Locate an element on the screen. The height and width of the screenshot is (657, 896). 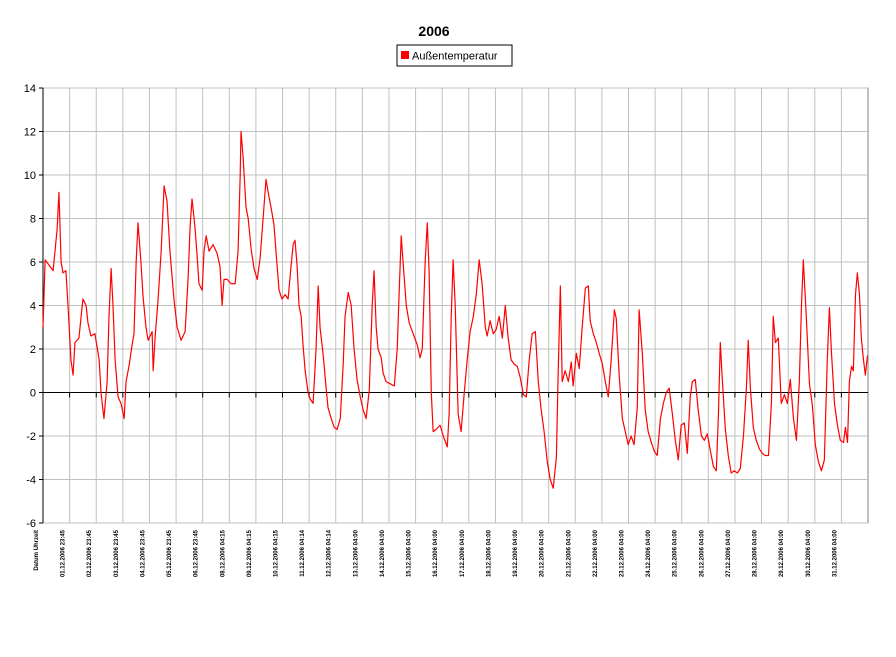
x-tick-label: 28.12.2006 04:00 is located at coordinates (756, 553).